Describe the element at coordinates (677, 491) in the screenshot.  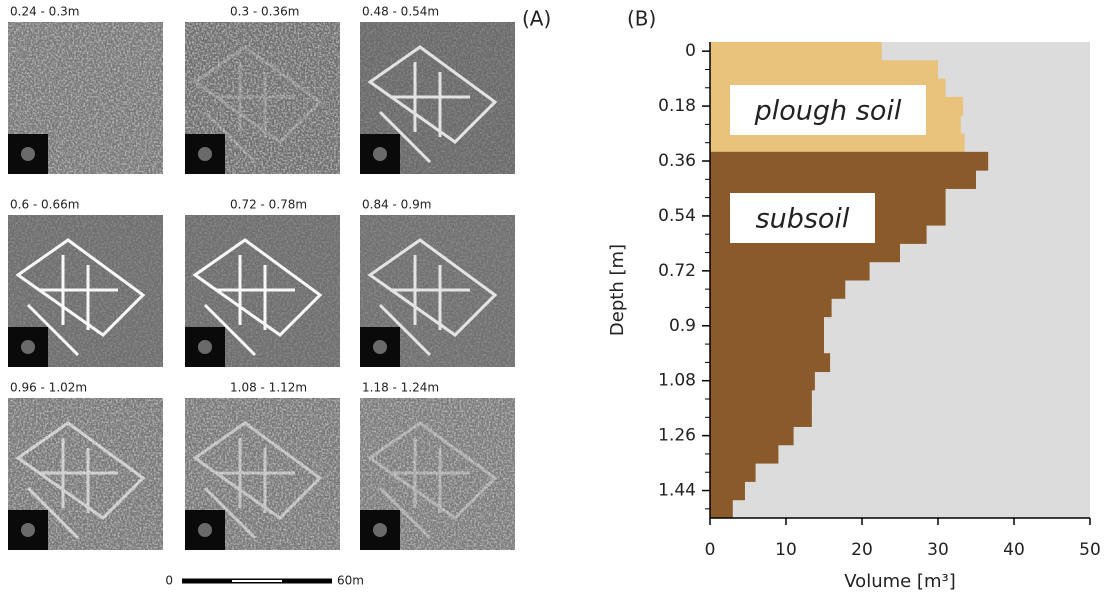
I see `y-tick-label: 1.44` at that location.